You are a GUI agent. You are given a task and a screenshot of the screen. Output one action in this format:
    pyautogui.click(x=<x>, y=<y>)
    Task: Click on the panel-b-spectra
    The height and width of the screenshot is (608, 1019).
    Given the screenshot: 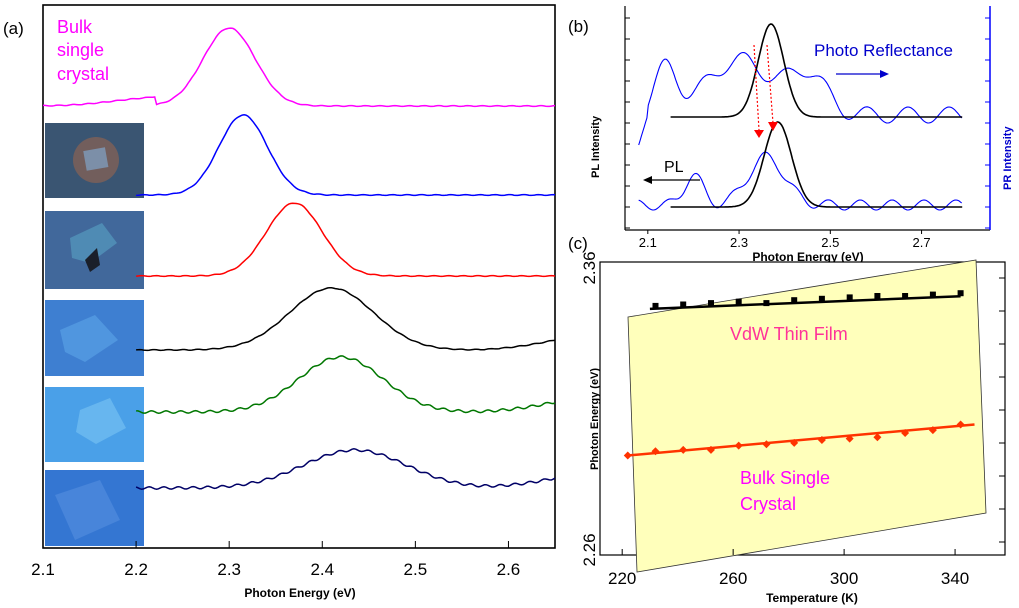 What is the action you would take?
    pyautogui.click(x=800, y=117)
    